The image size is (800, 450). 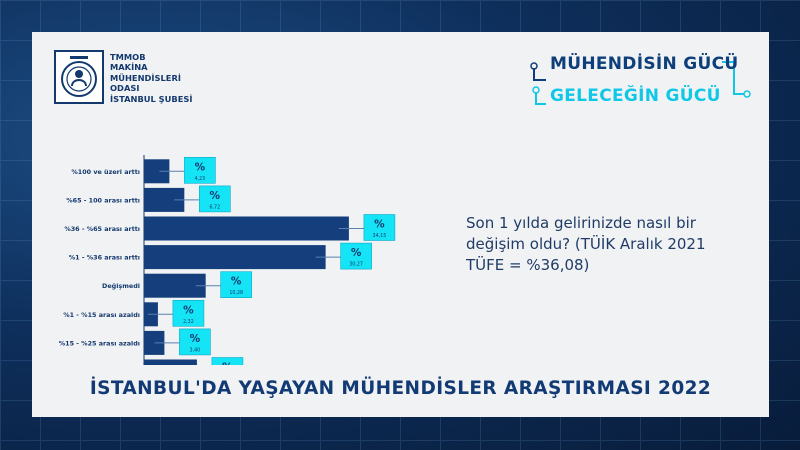 I want to click on value-label: 10,28, so click(x=236, y=293).